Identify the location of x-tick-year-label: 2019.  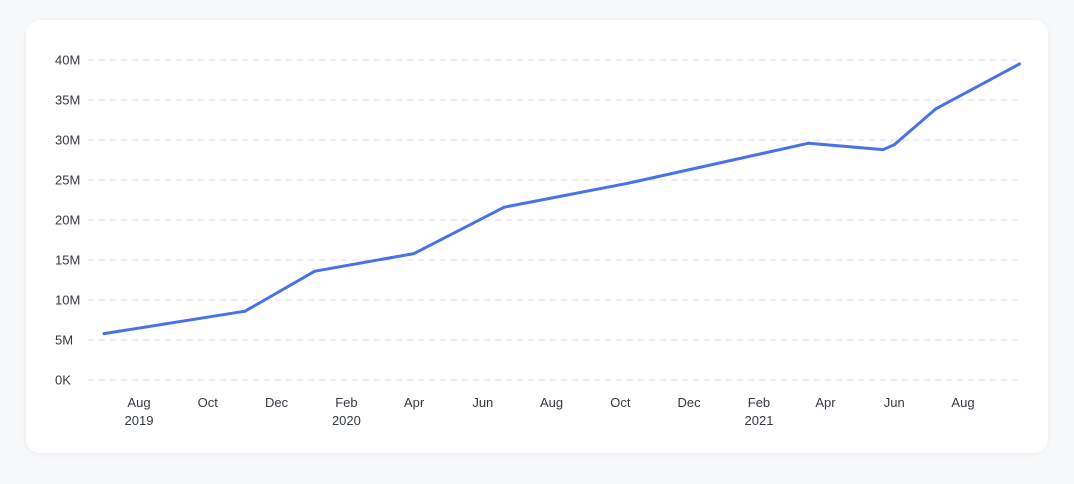
(139, 420).